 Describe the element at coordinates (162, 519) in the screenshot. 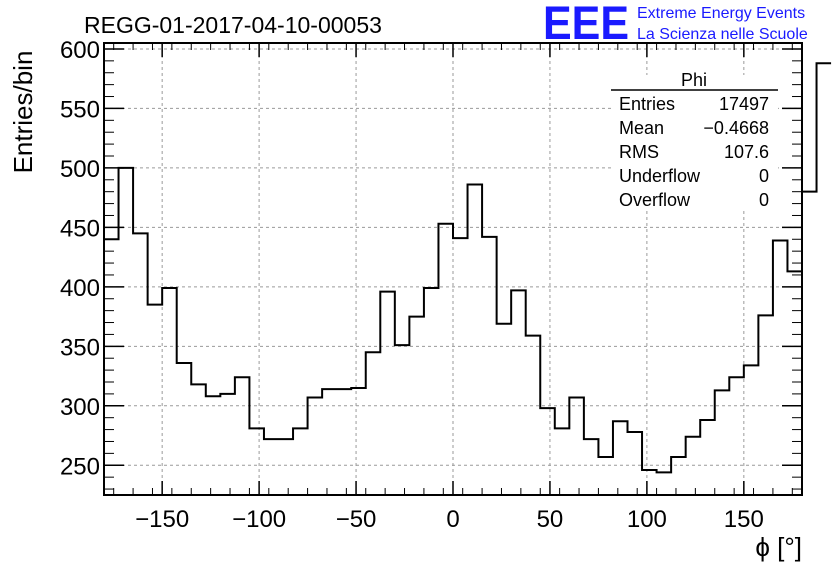

I see `x-tick-label: −150` at that location.